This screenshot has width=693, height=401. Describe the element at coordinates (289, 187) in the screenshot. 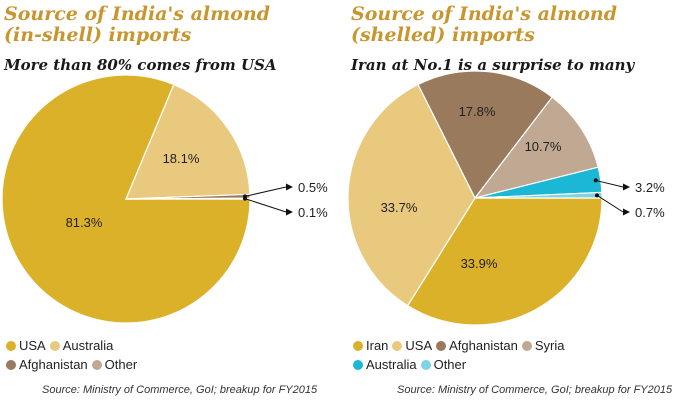

I see `callout-arrow-afghanistan` at that location.